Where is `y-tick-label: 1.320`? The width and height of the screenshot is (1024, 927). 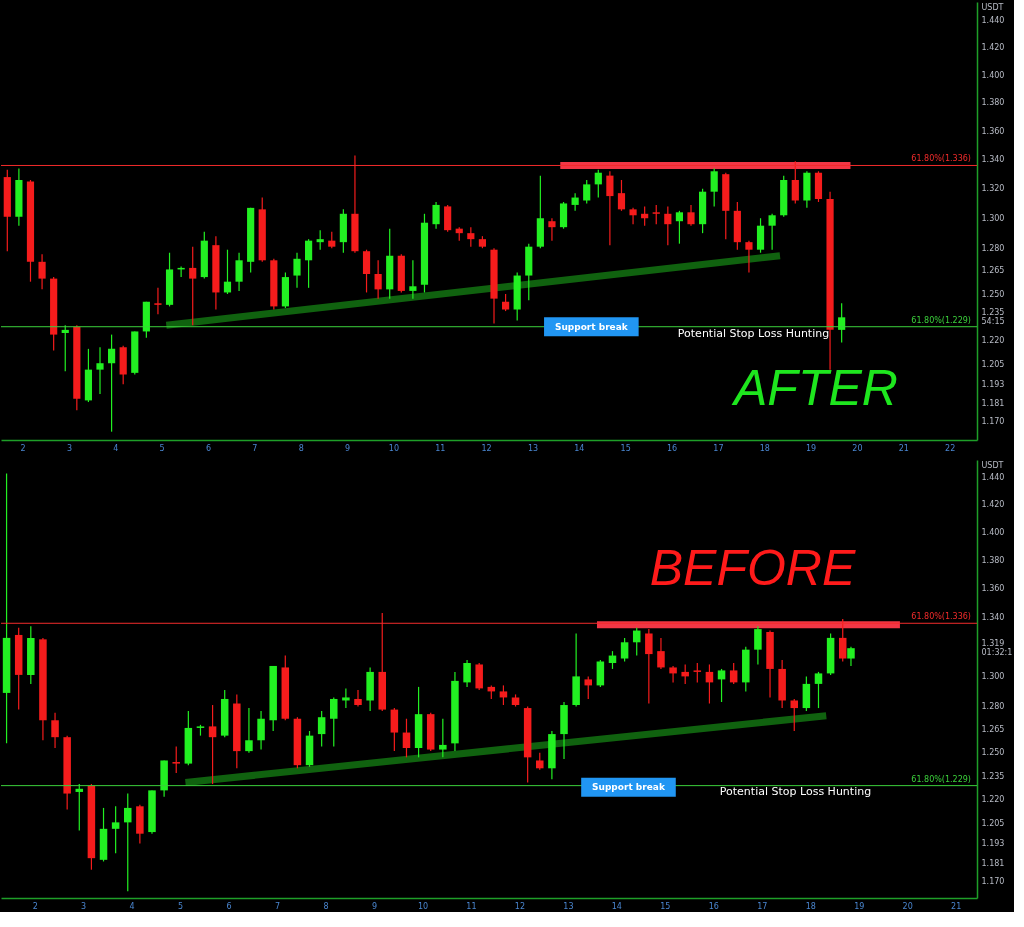 y-tick-label: 1.320 is located at coordinates (993, 189).